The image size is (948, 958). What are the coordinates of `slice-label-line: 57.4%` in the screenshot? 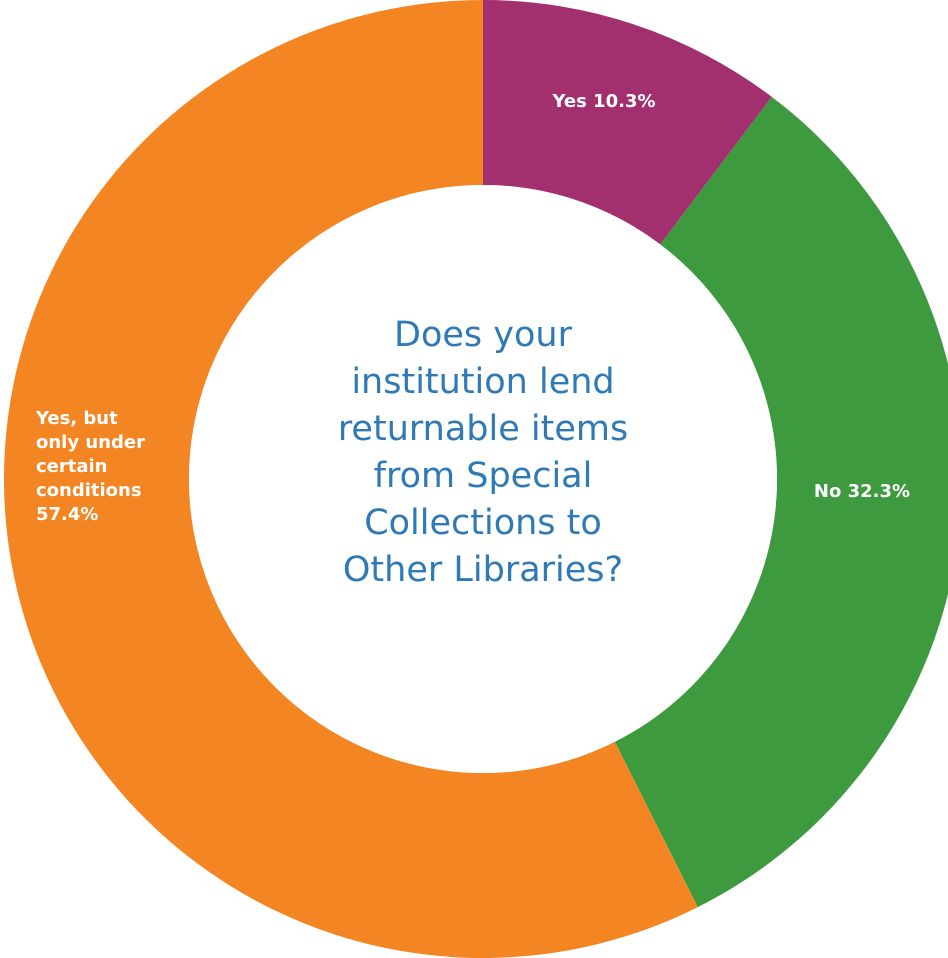 It's located at (67, 514).